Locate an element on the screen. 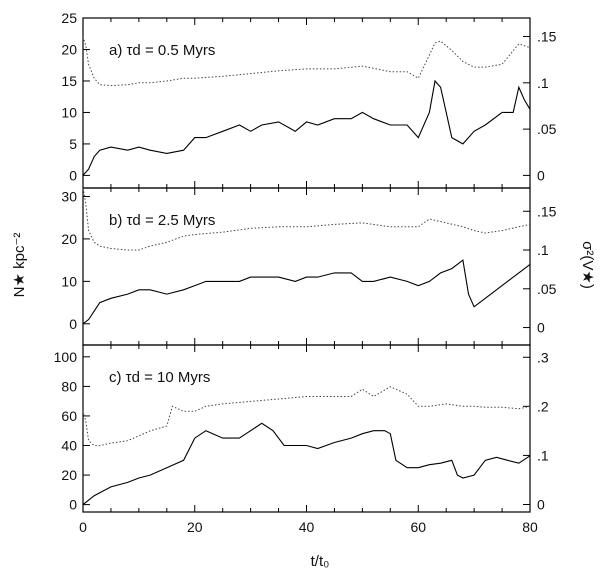 This screenshot has width=600, height=577. right-tick-label: .2 is located at coordinates (543, 406).